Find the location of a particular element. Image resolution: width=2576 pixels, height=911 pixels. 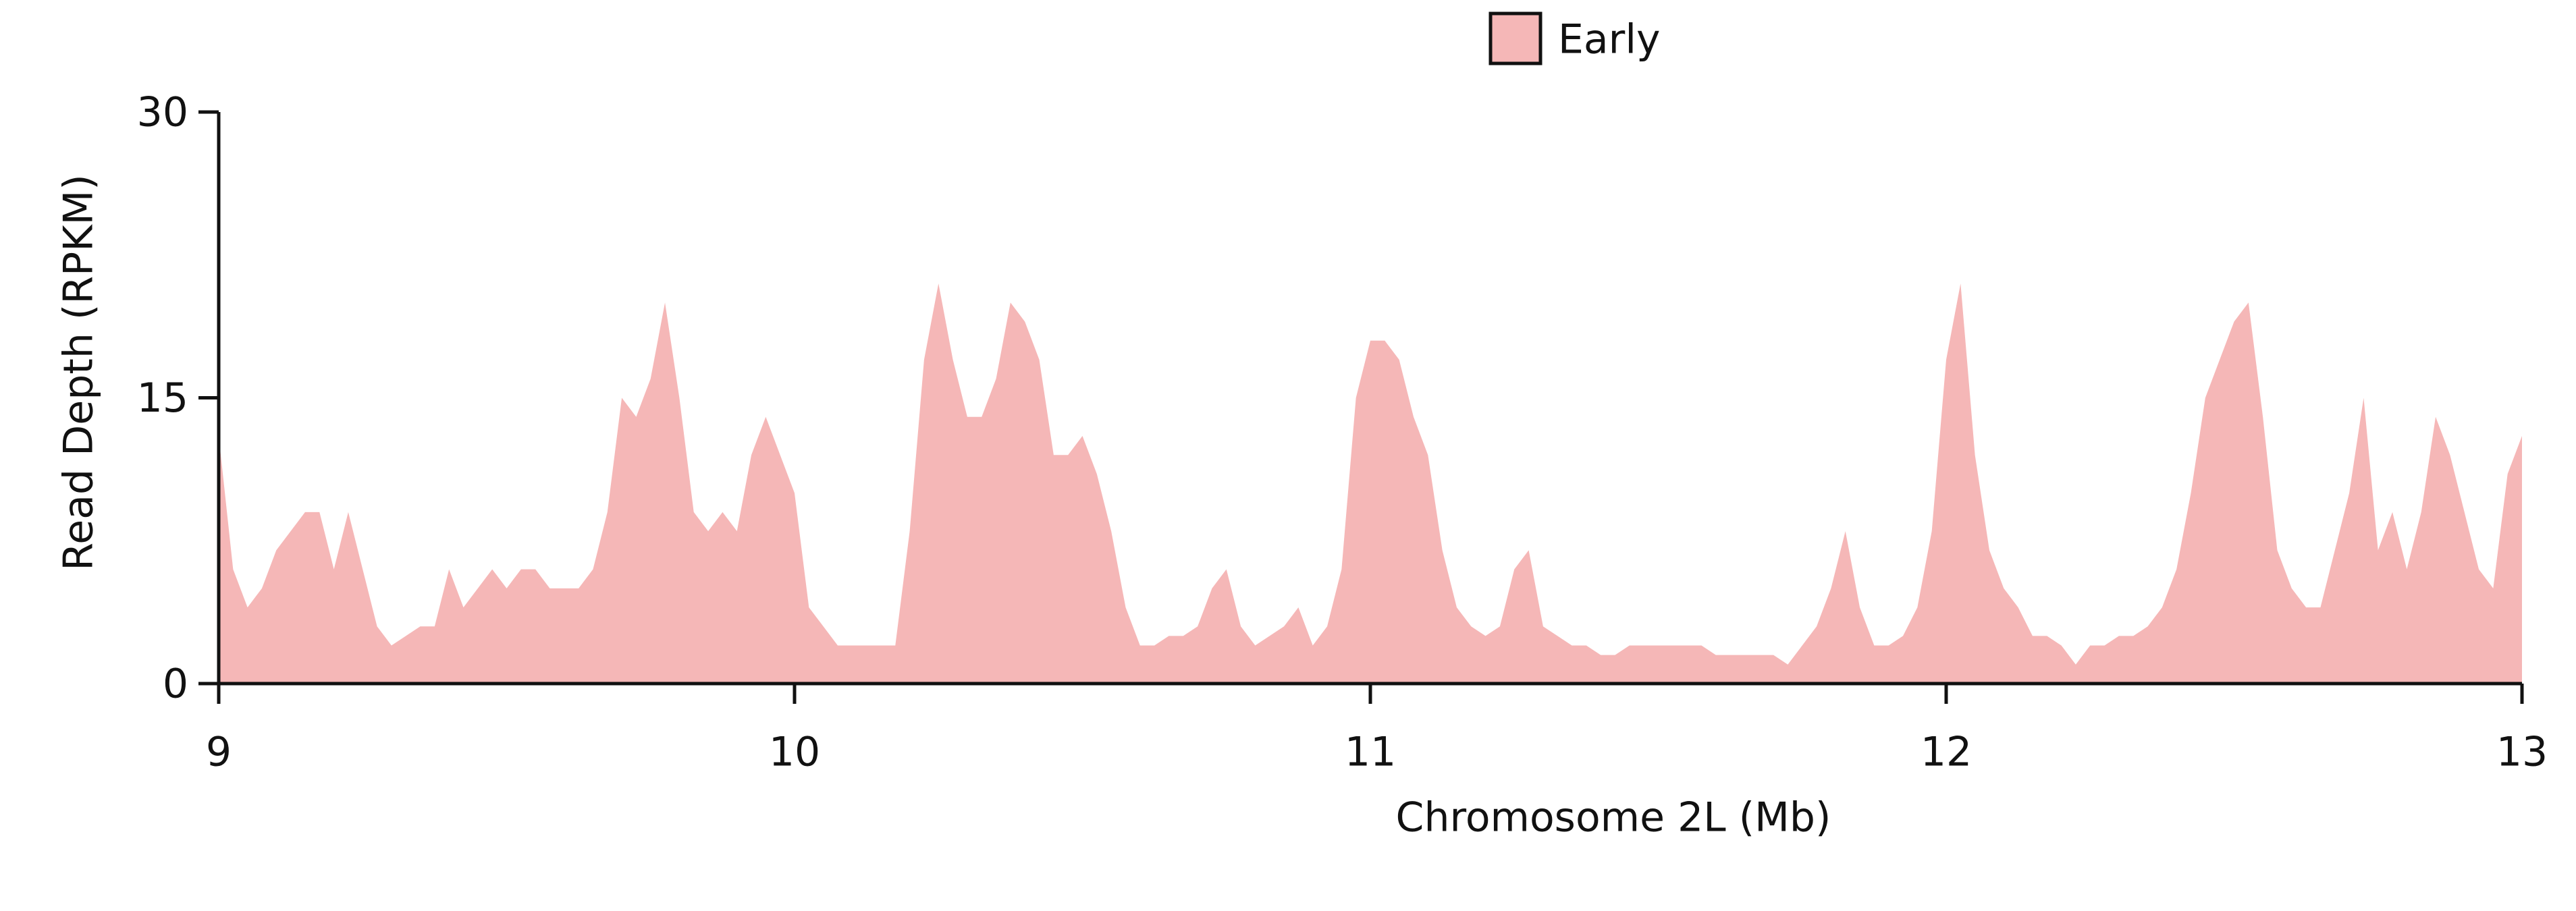

y-tick-label: 0 is located at coordinates (175, 684).